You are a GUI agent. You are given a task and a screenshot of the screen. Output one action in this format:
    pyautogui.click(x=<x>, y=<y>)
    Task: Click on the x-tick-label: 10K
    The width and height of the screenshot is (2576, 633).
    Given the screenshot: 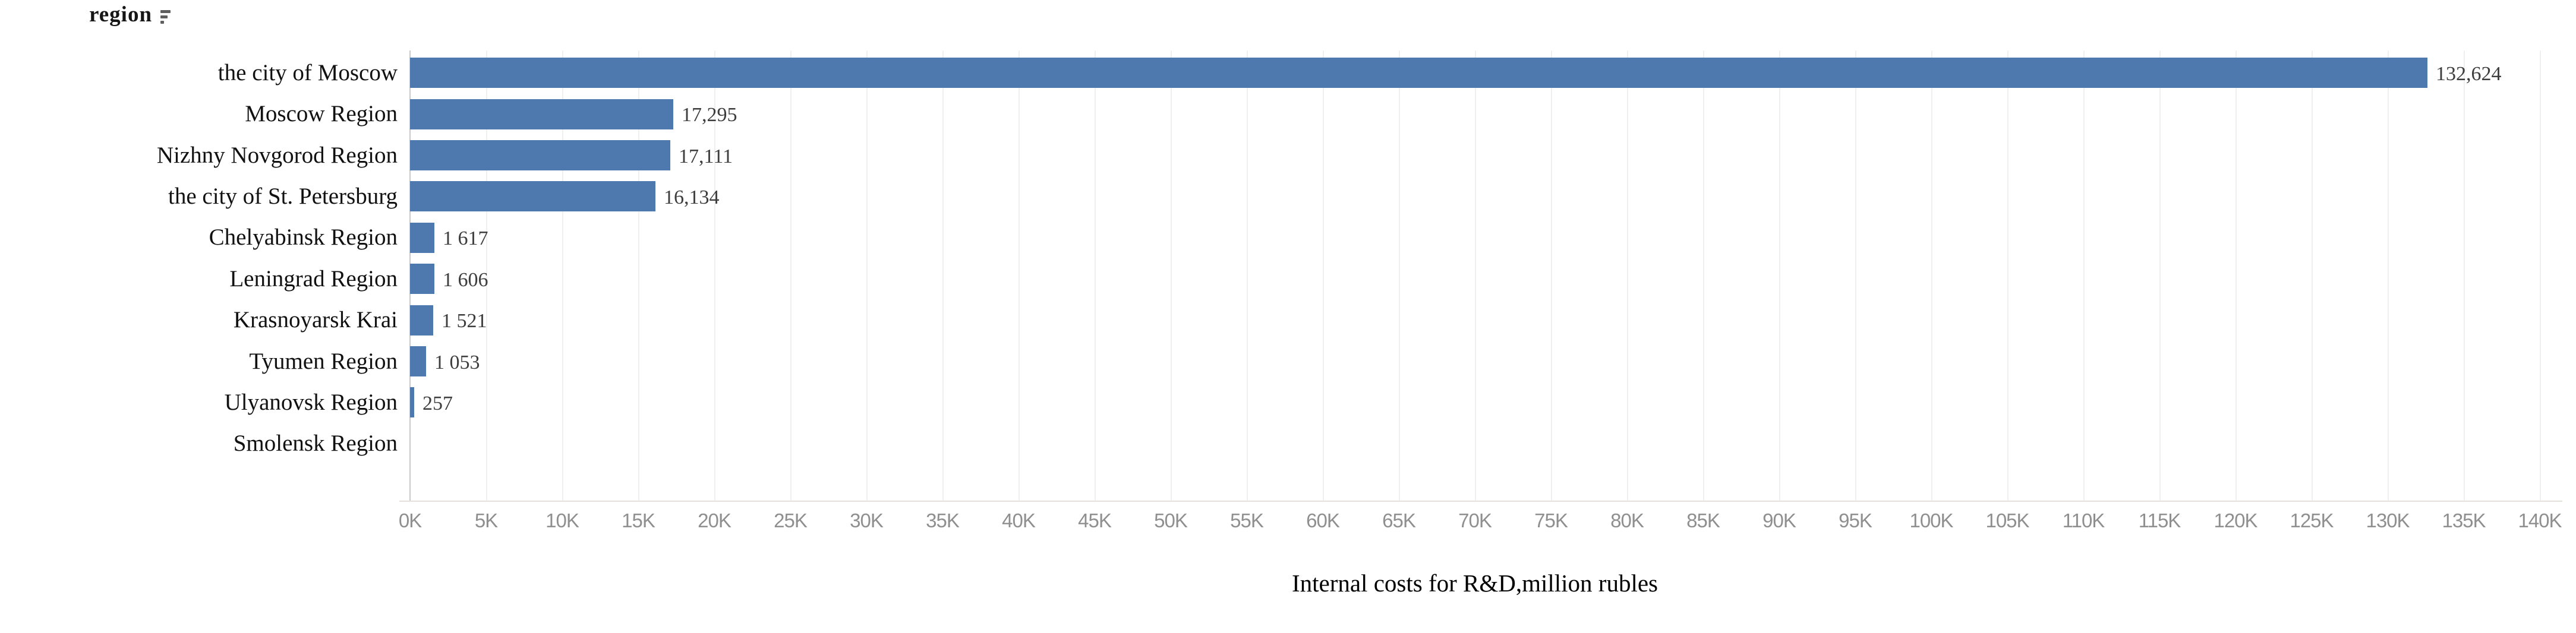 What is the action you would take?
    pyautogui.click(x=562, y=520)
    